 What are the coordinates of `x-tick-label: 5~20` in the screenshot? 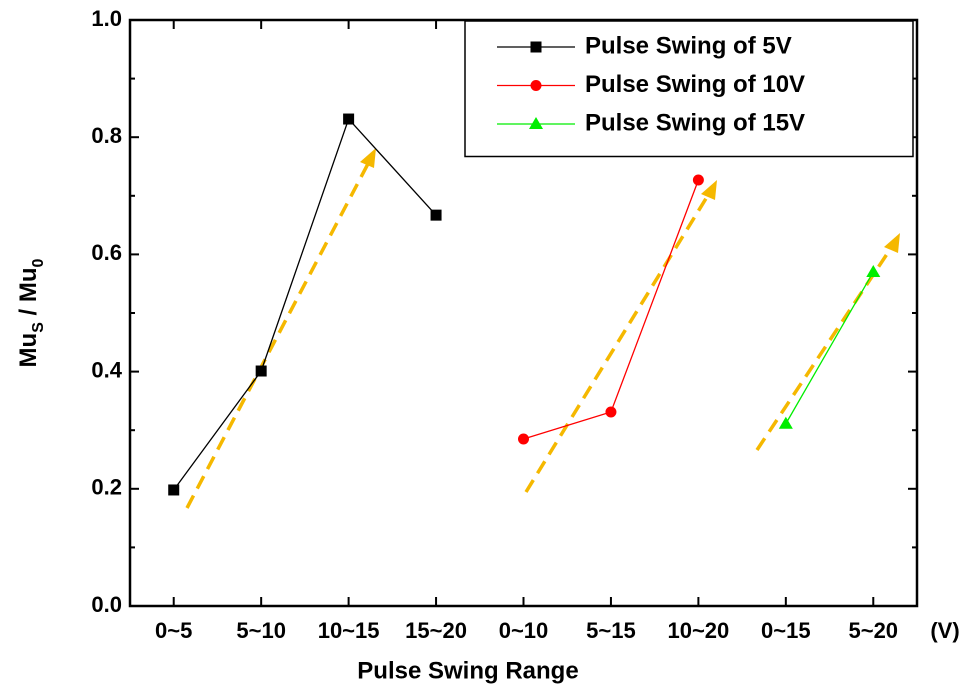 It's located at (873, 630).